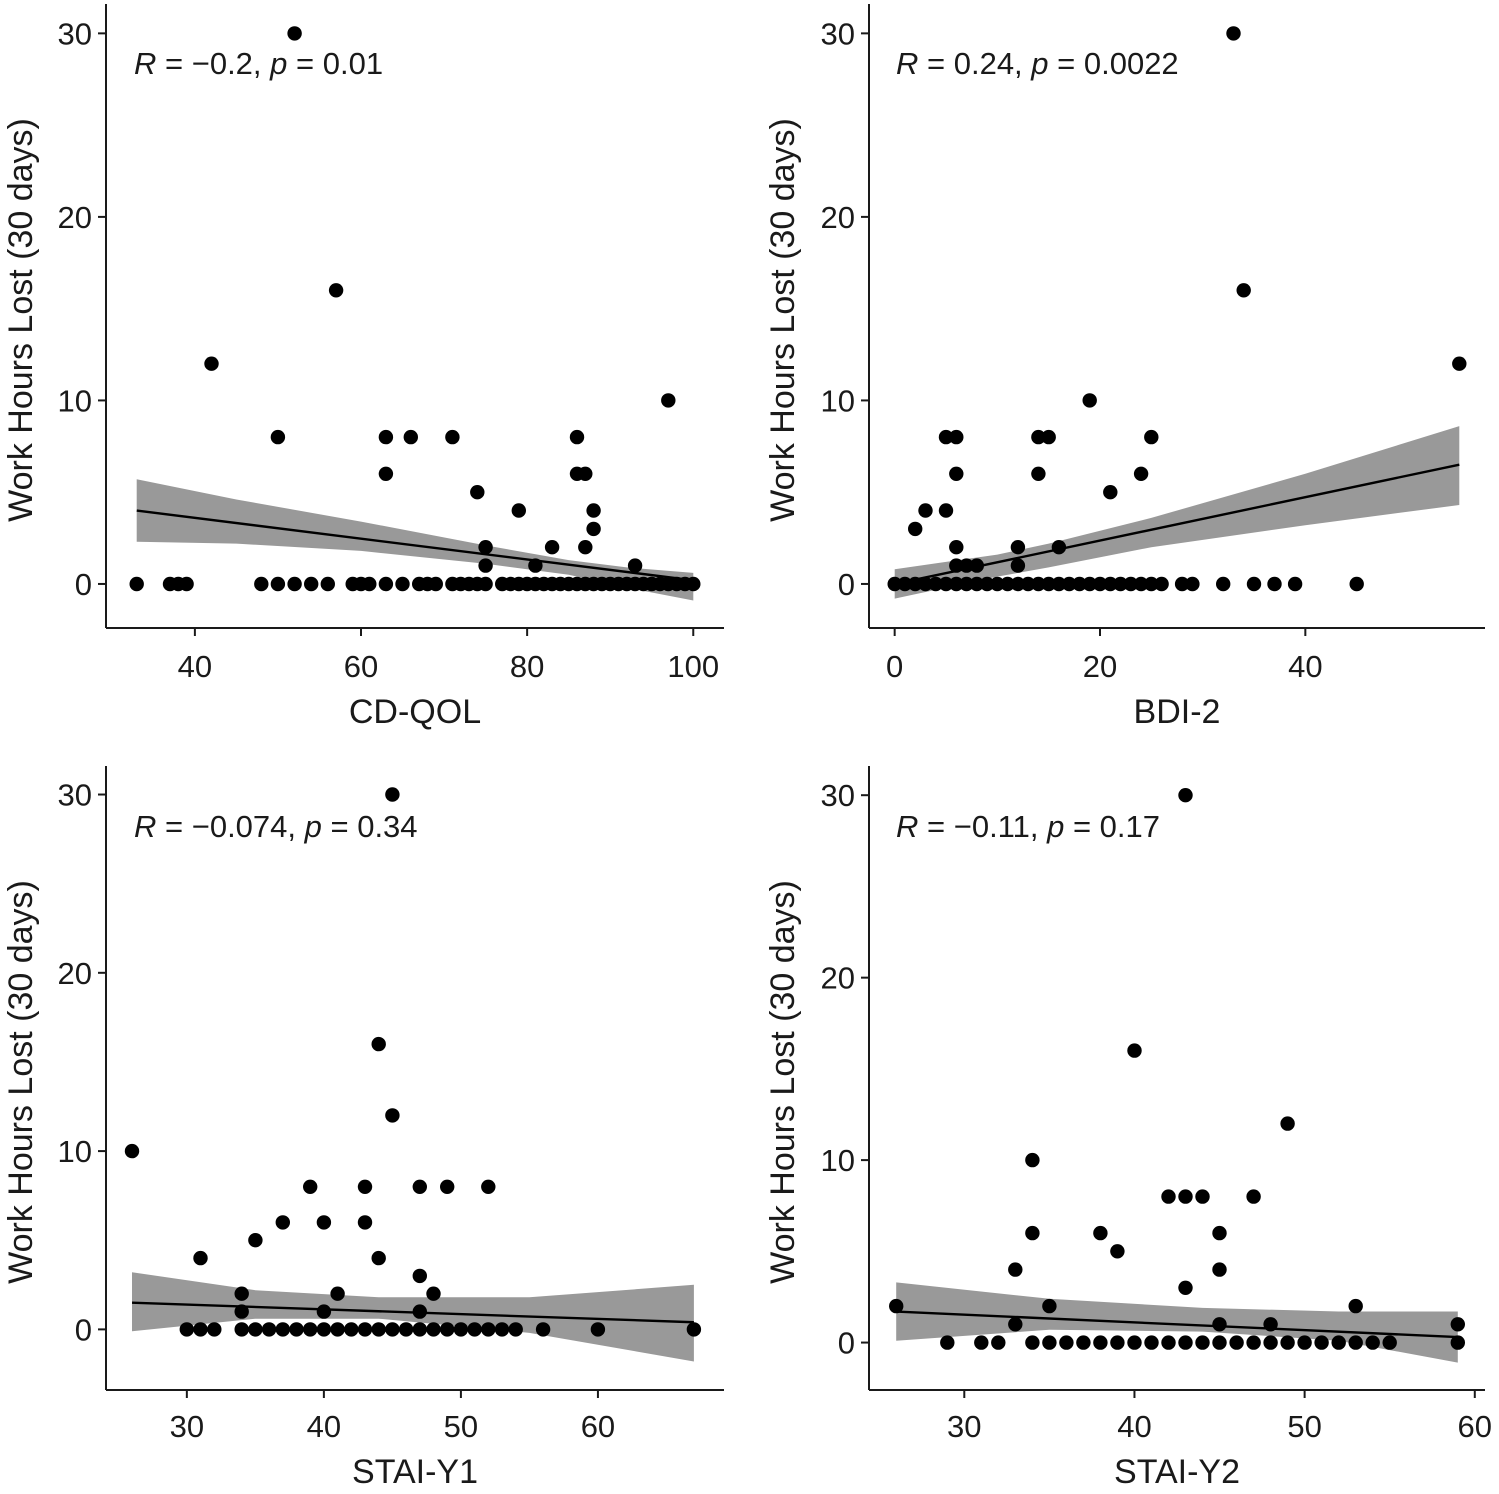  Describe the element at coordinates (75, 400) in the screenshot. I see `y-tick-label: 10` at that location.